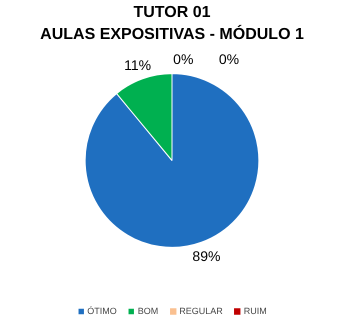  Describe the element at coordinates (138, 64) in the screenshot. I see `data-label: 11%` at that location.